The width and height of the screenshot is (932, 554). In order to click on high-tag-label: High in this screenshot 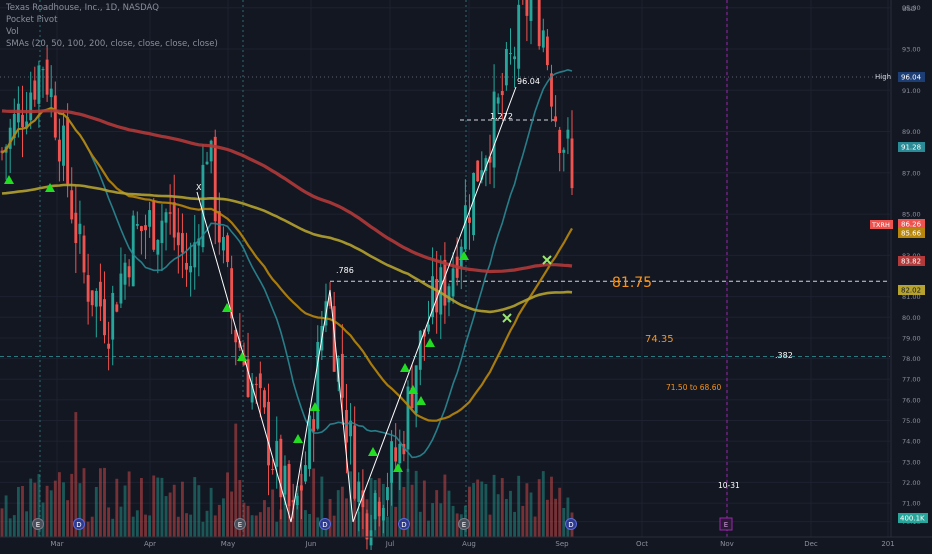, I will do `click(883, 77)`.